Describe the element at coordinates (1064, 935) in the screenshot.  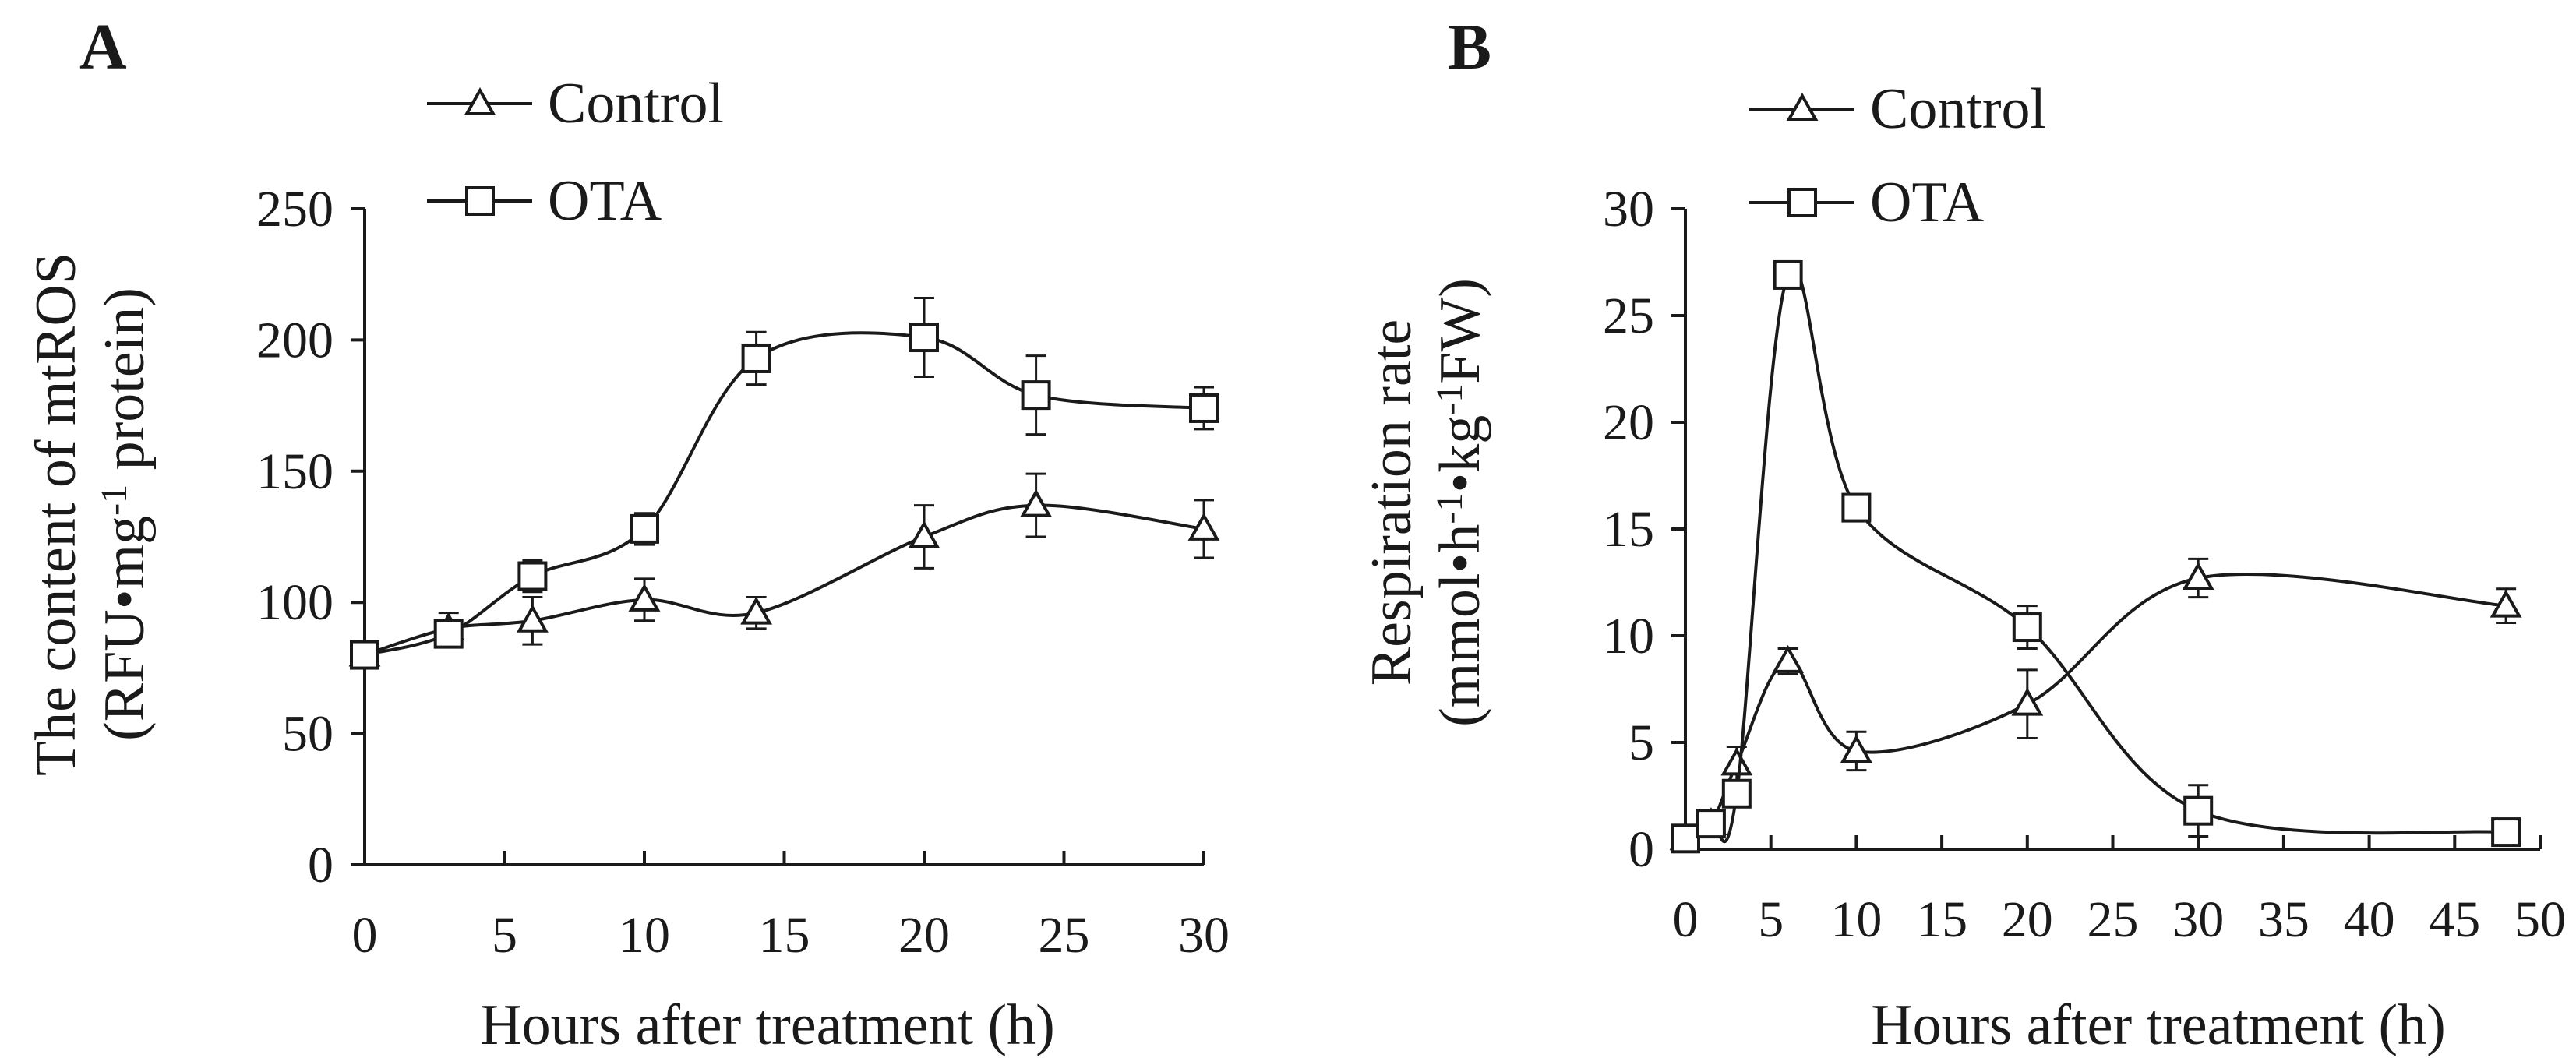
I see `panel-a-x-tick-label: 25` at that location.